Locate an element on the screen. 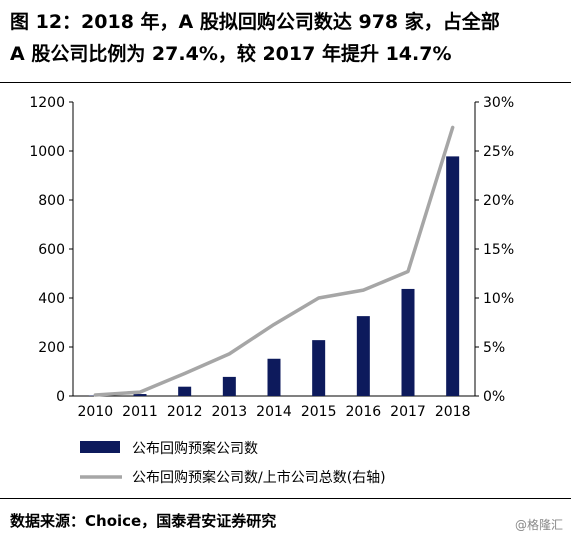 The width and height of the screenshot is (571, 545). x-tick-label: 2011 is located at coordinates (140, 412).